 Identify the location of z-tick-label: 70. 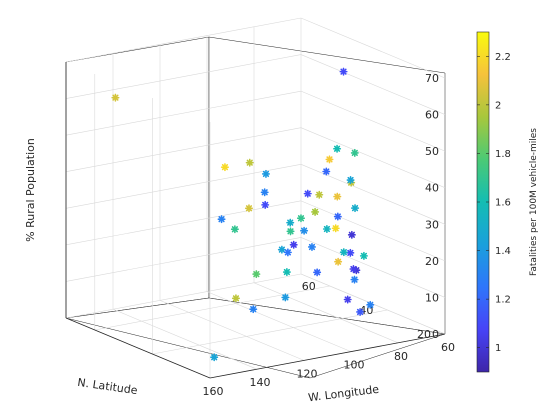
(432, 78).